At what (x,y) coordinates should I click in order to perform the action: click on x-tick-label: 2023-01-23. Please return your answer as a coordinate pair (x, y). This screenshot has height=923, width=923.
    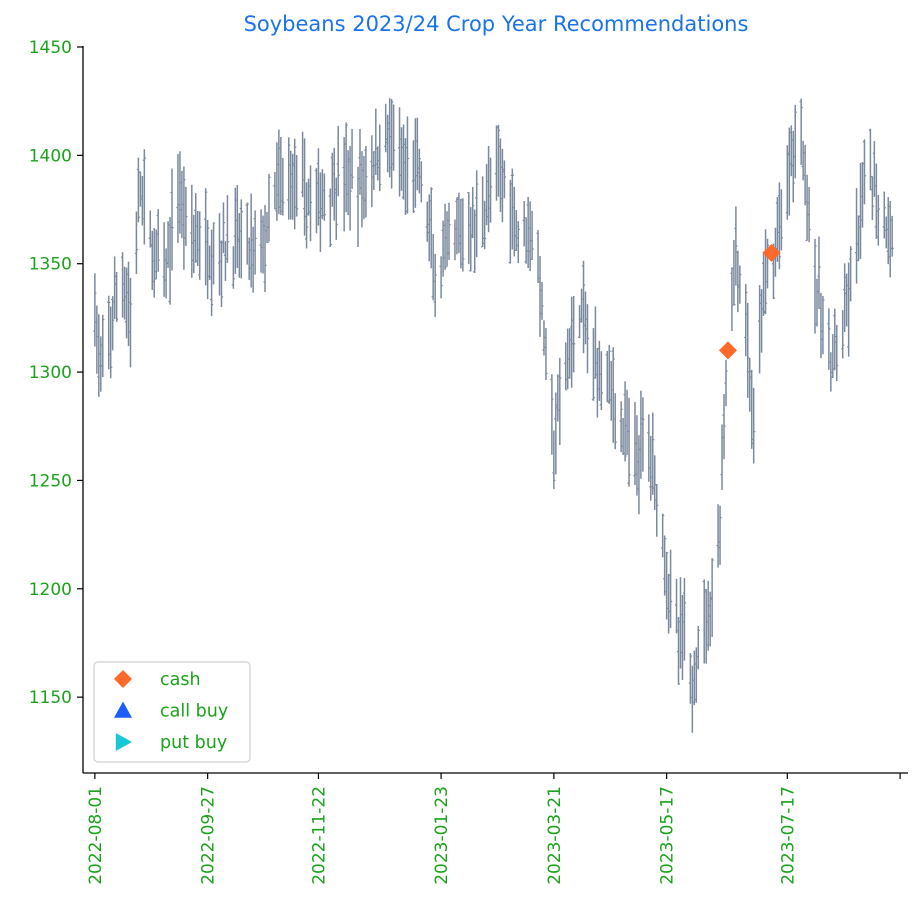
    Looking at the image, I should click on (442, 835).